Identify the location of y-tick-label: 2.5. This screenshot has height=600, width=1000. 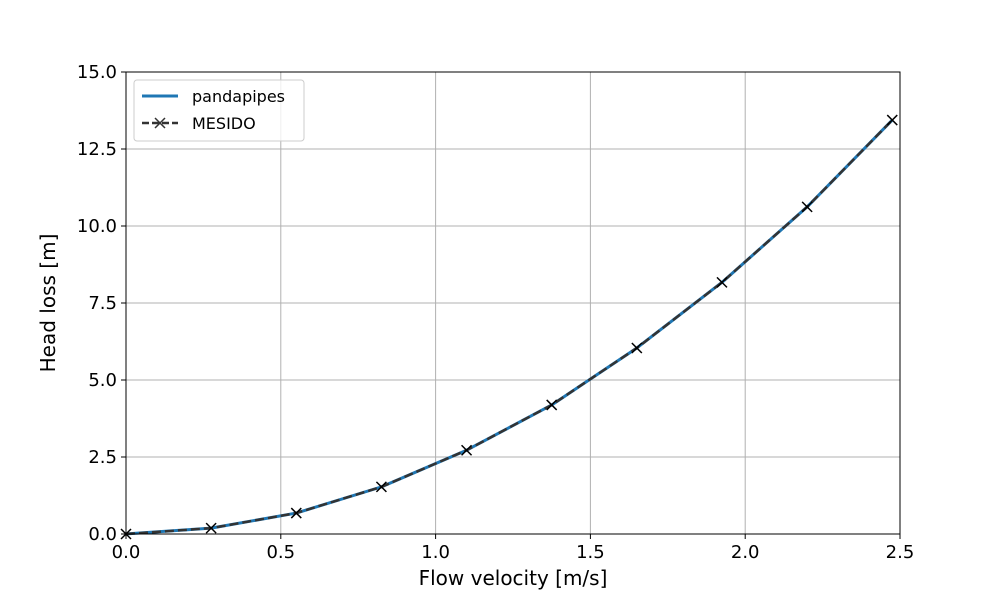
(102, 457).